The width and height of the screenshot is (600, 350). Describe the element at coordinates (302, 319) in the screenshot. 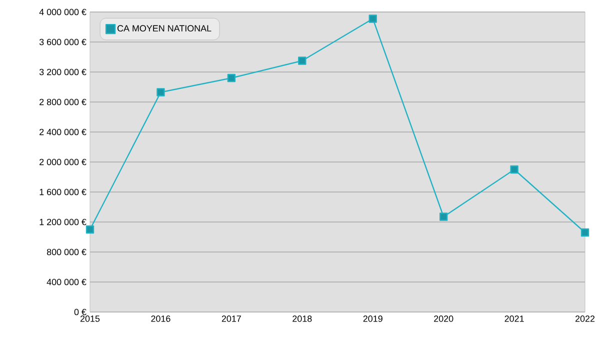

I see `x-tick-label: 2018` at that location.